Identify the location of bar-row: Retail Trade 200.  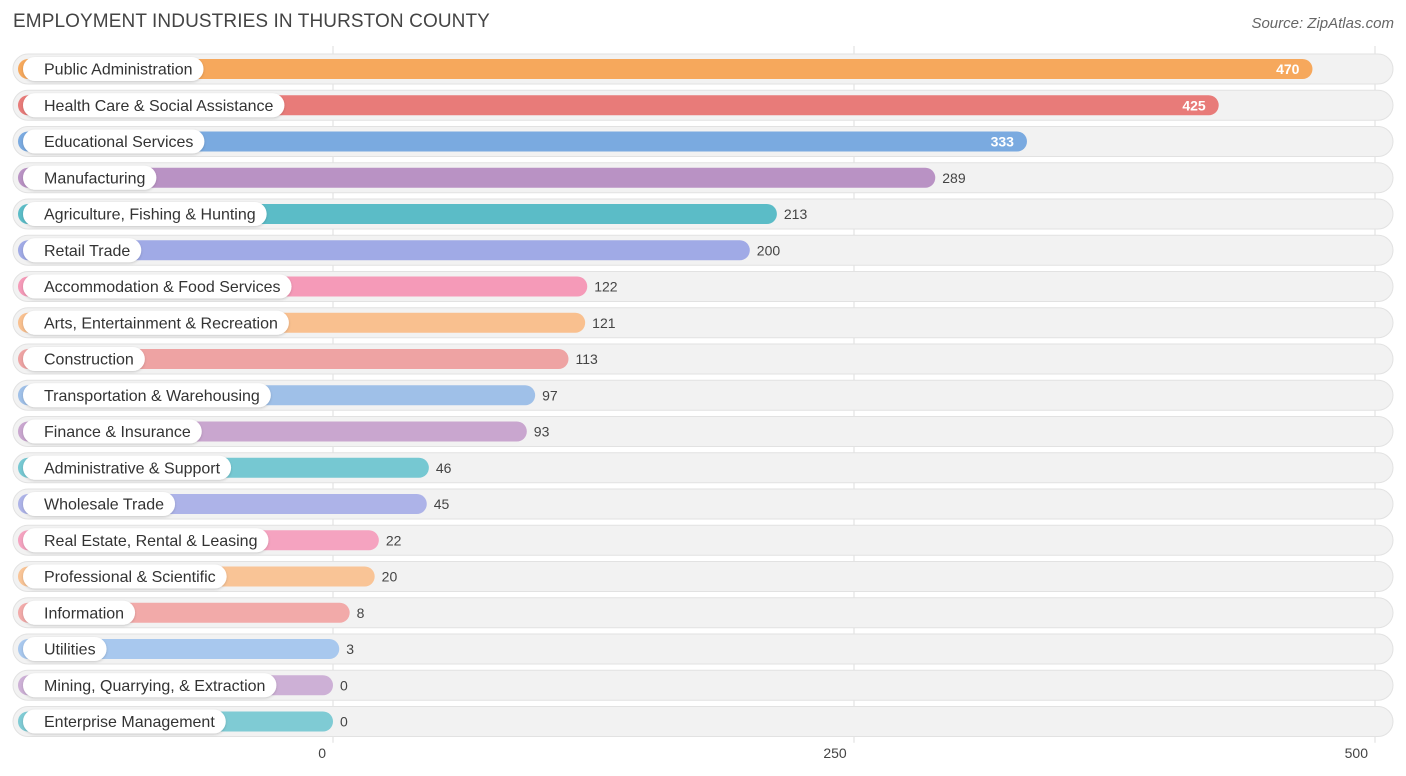
(703, 250).